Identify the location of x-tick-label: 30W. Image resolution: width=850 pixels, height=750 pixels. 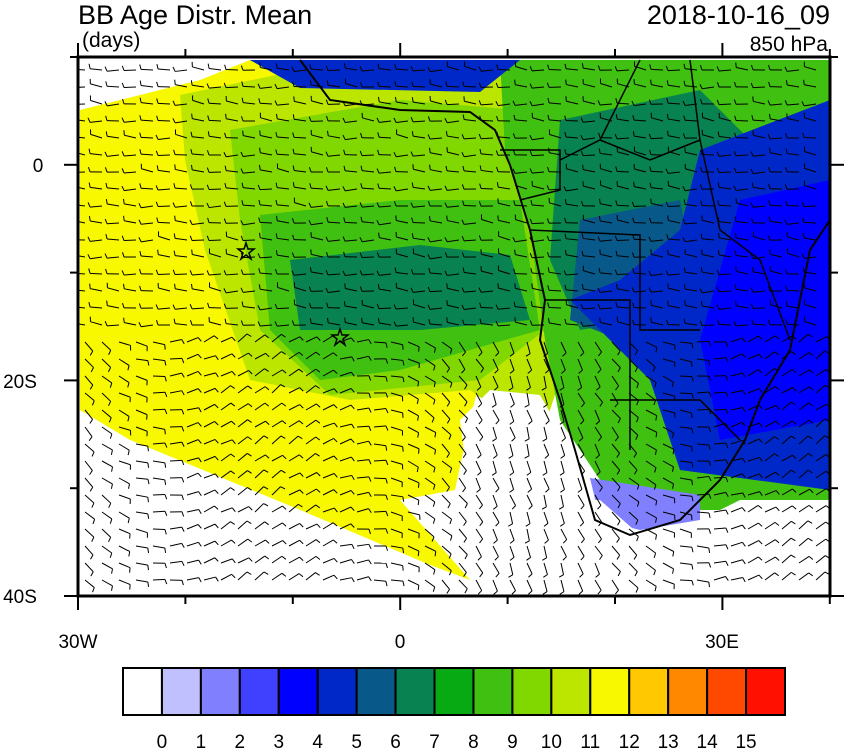
(77, 642).